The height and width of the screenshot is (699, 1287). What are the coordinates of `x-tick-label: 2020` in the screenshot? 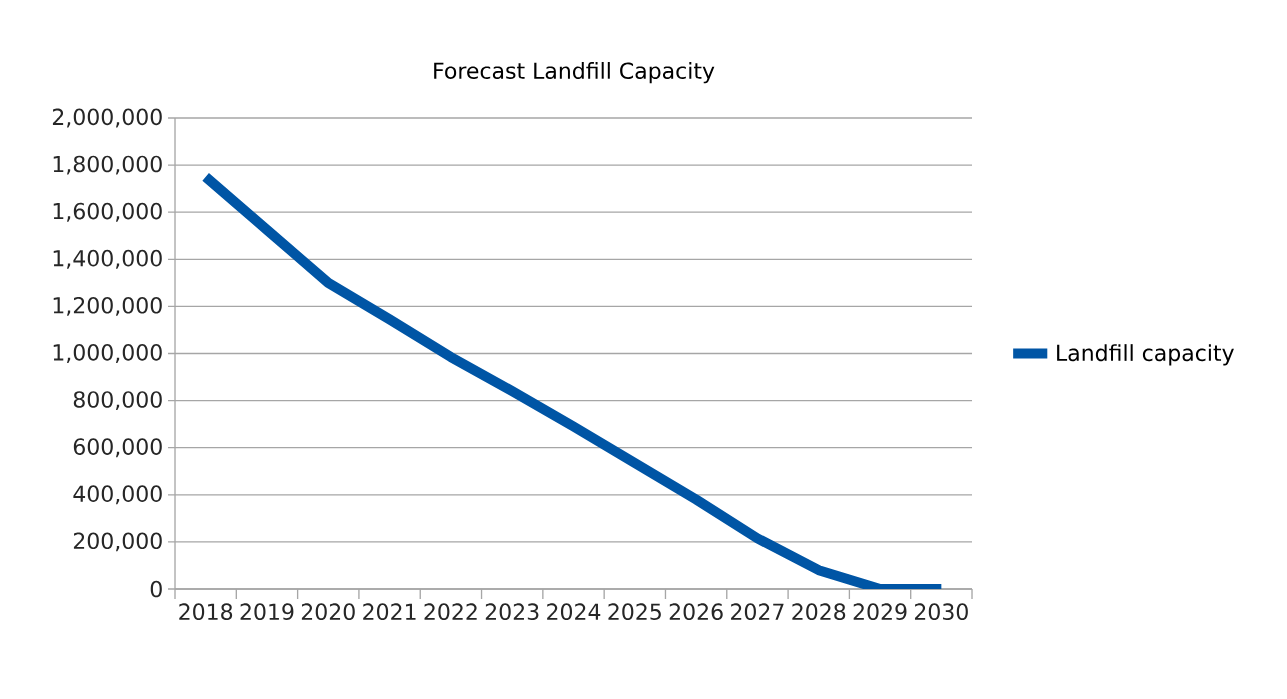 It's located at (328, 612).